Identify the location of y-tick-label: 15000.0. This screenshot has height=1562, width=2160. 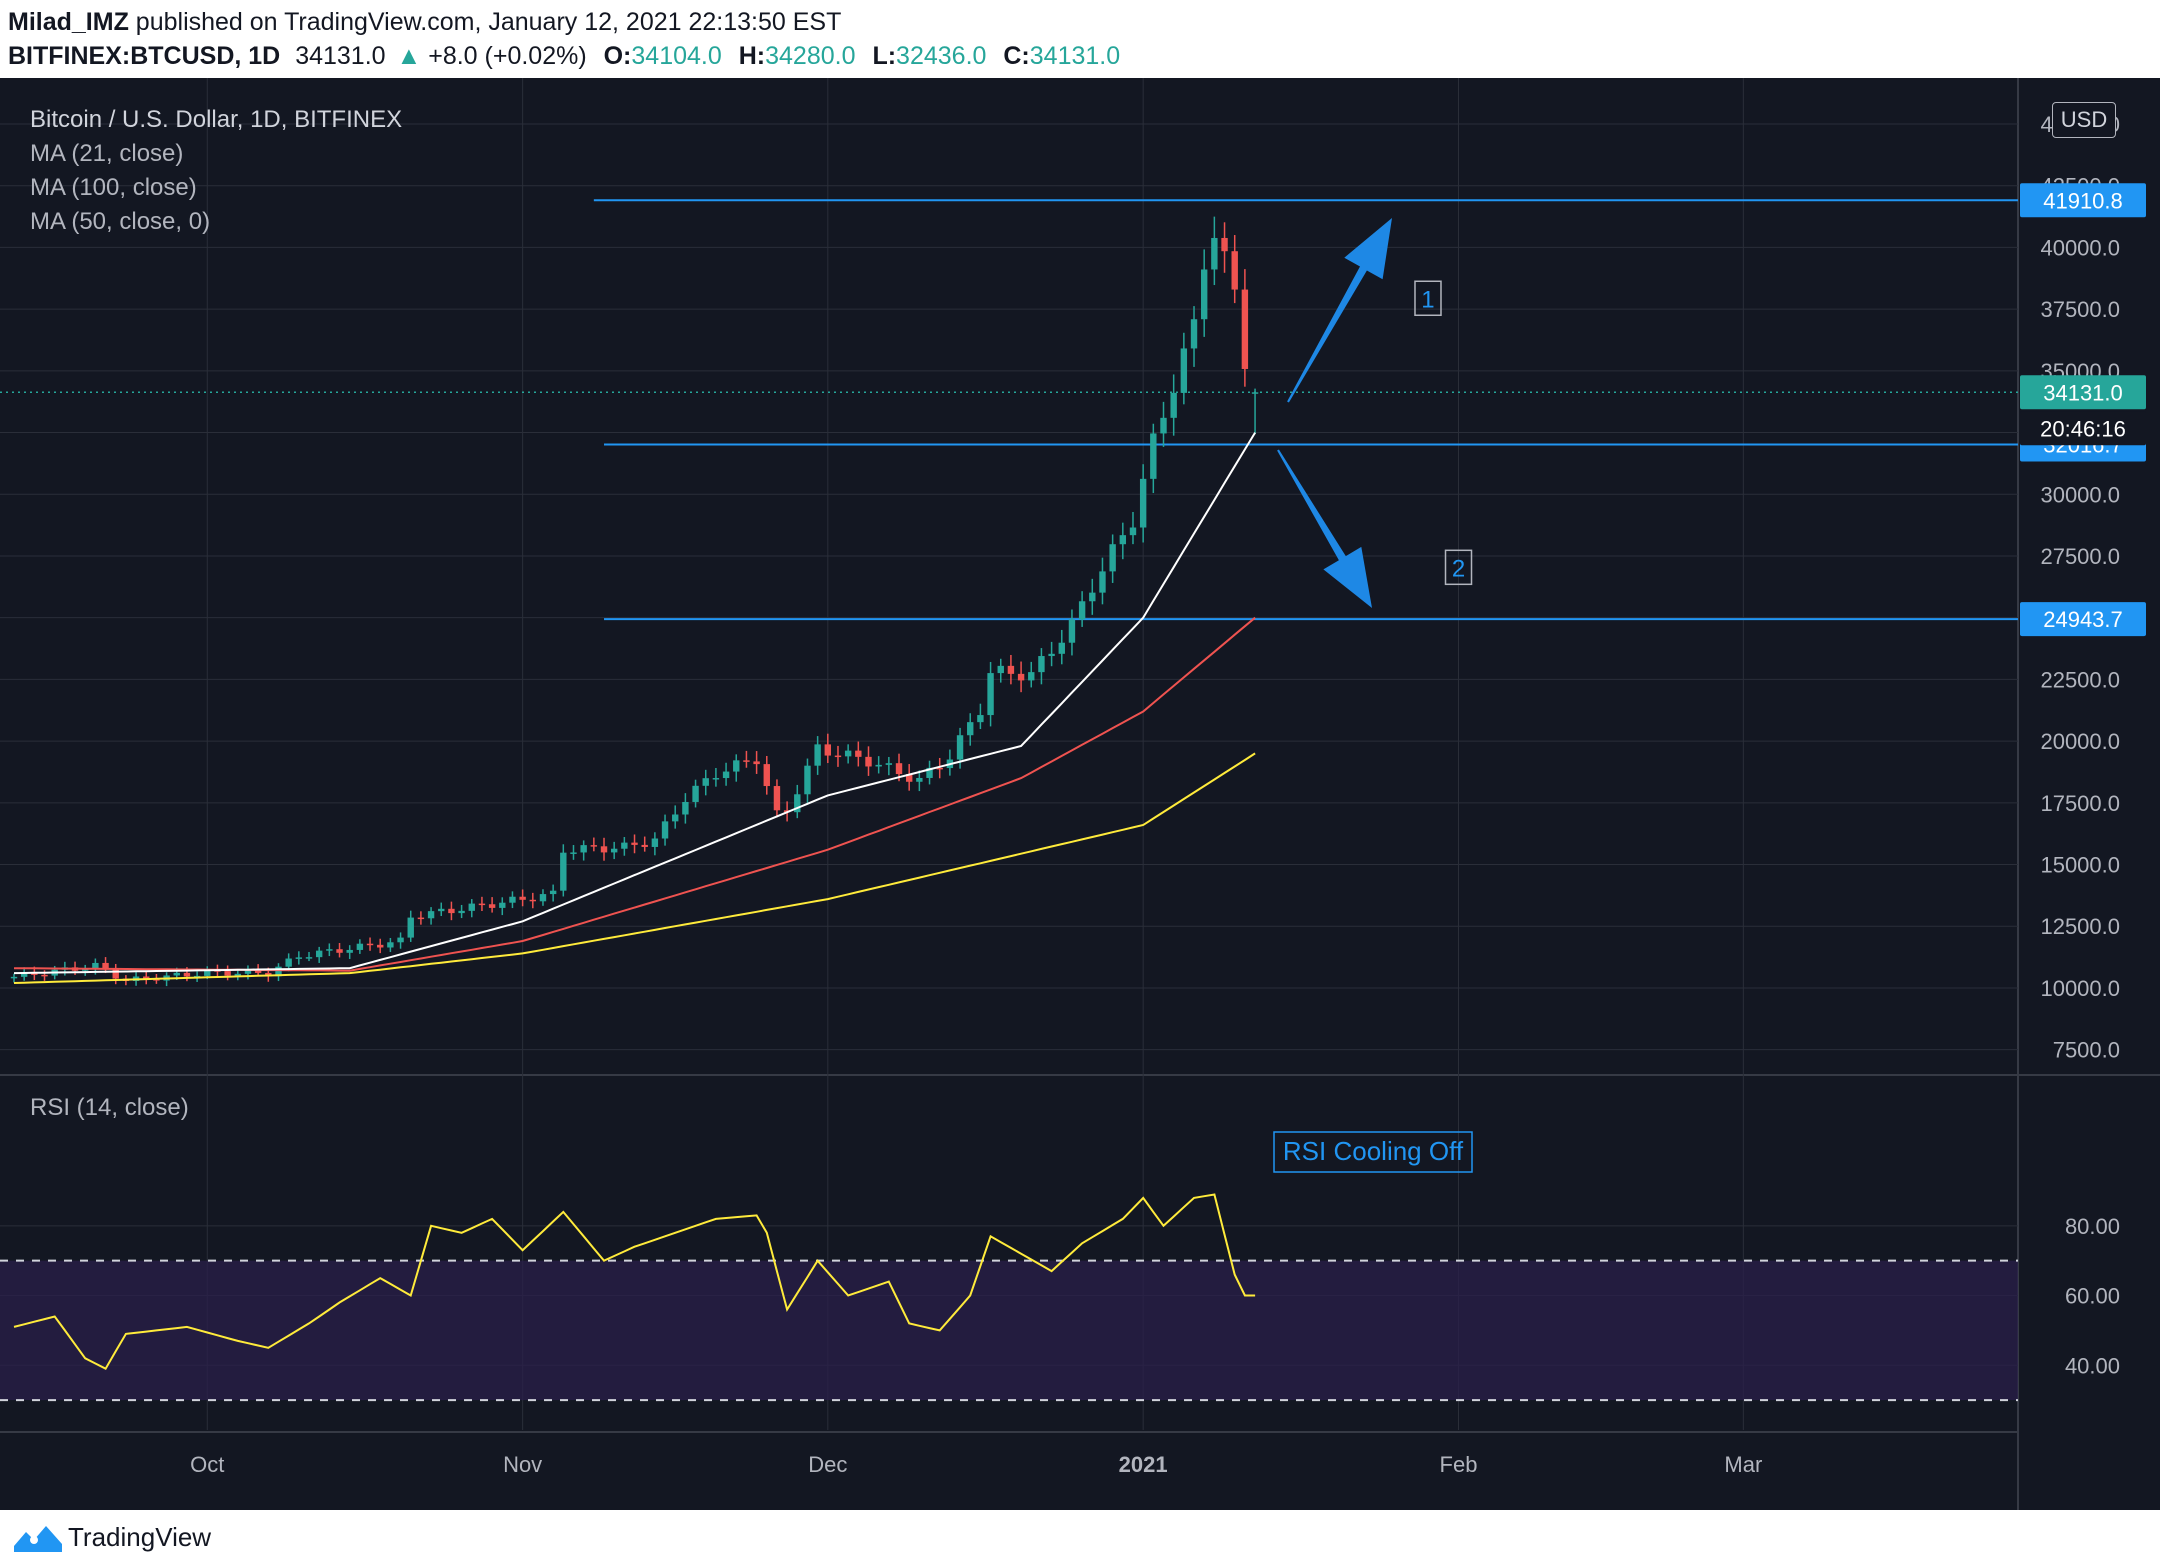
(2080, 865).